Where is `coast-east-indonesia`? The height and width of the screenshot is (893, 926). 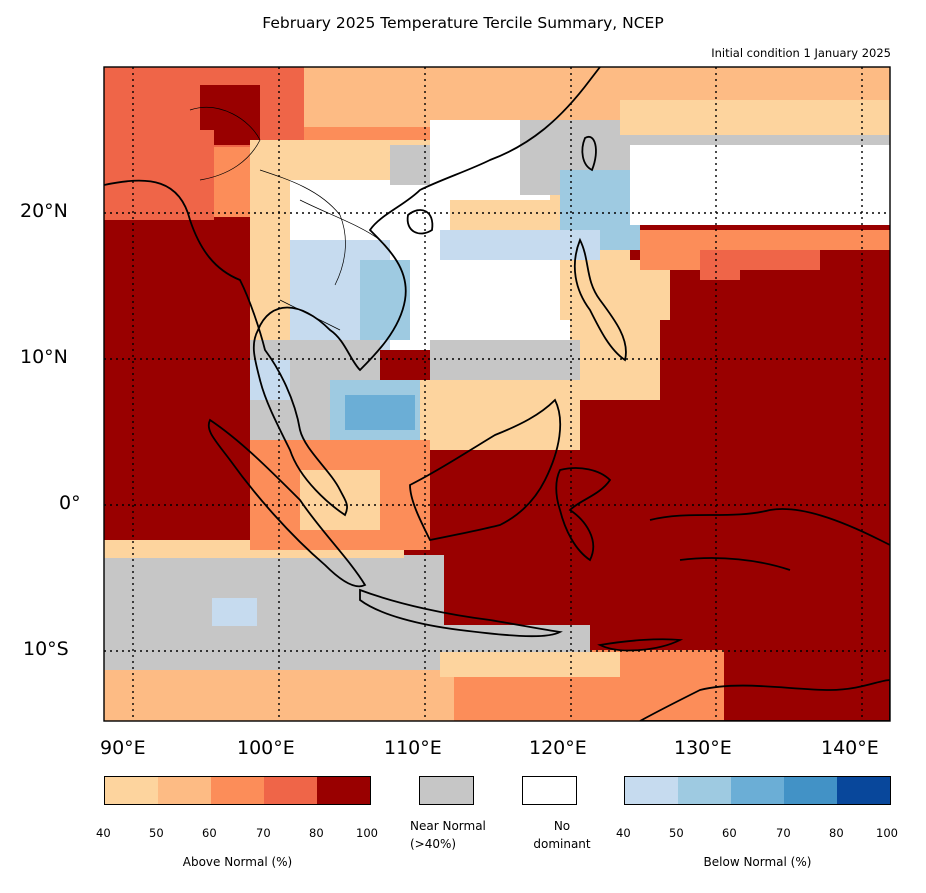
coast-east-indonesia is located at coordinates (769, 539).